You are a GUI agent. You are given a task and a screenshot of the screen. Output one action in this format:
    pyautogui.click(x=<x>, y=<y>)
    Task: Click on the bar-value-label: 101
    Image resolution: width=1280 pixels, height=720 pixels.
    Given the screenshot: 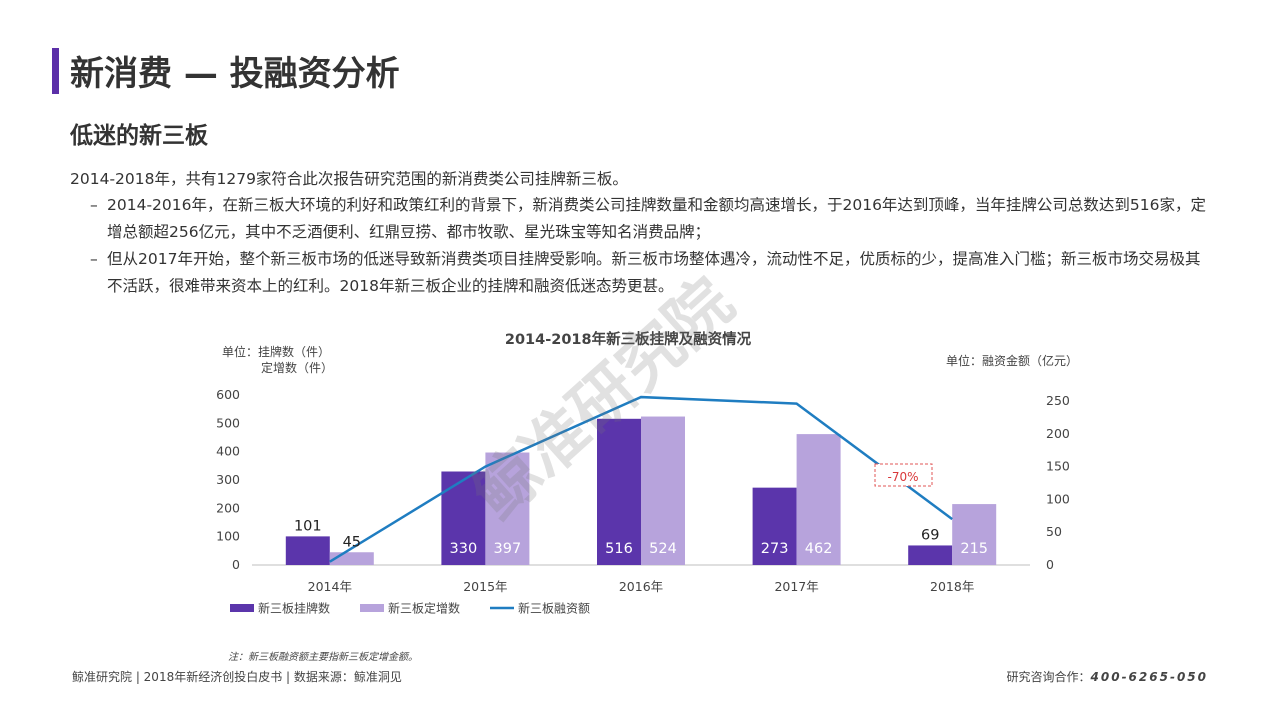 What is the action you would take?
    pyautogui.click(x=308, y=526)
    